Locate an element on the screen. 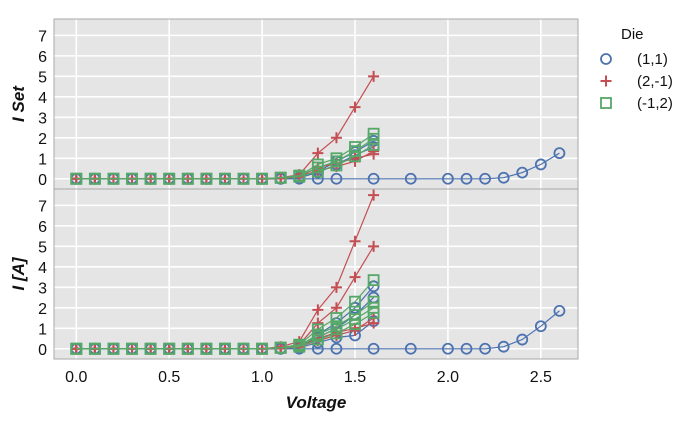 This screenshot has width=696, height=421. x-tick-label: 2.5 is located at coordinates (541, 377).